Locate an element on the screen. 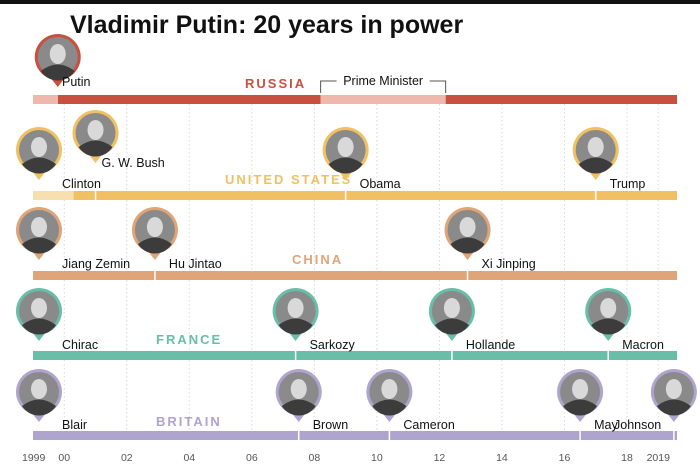  leader-name: Johnson is located at coordinates (637, 425).